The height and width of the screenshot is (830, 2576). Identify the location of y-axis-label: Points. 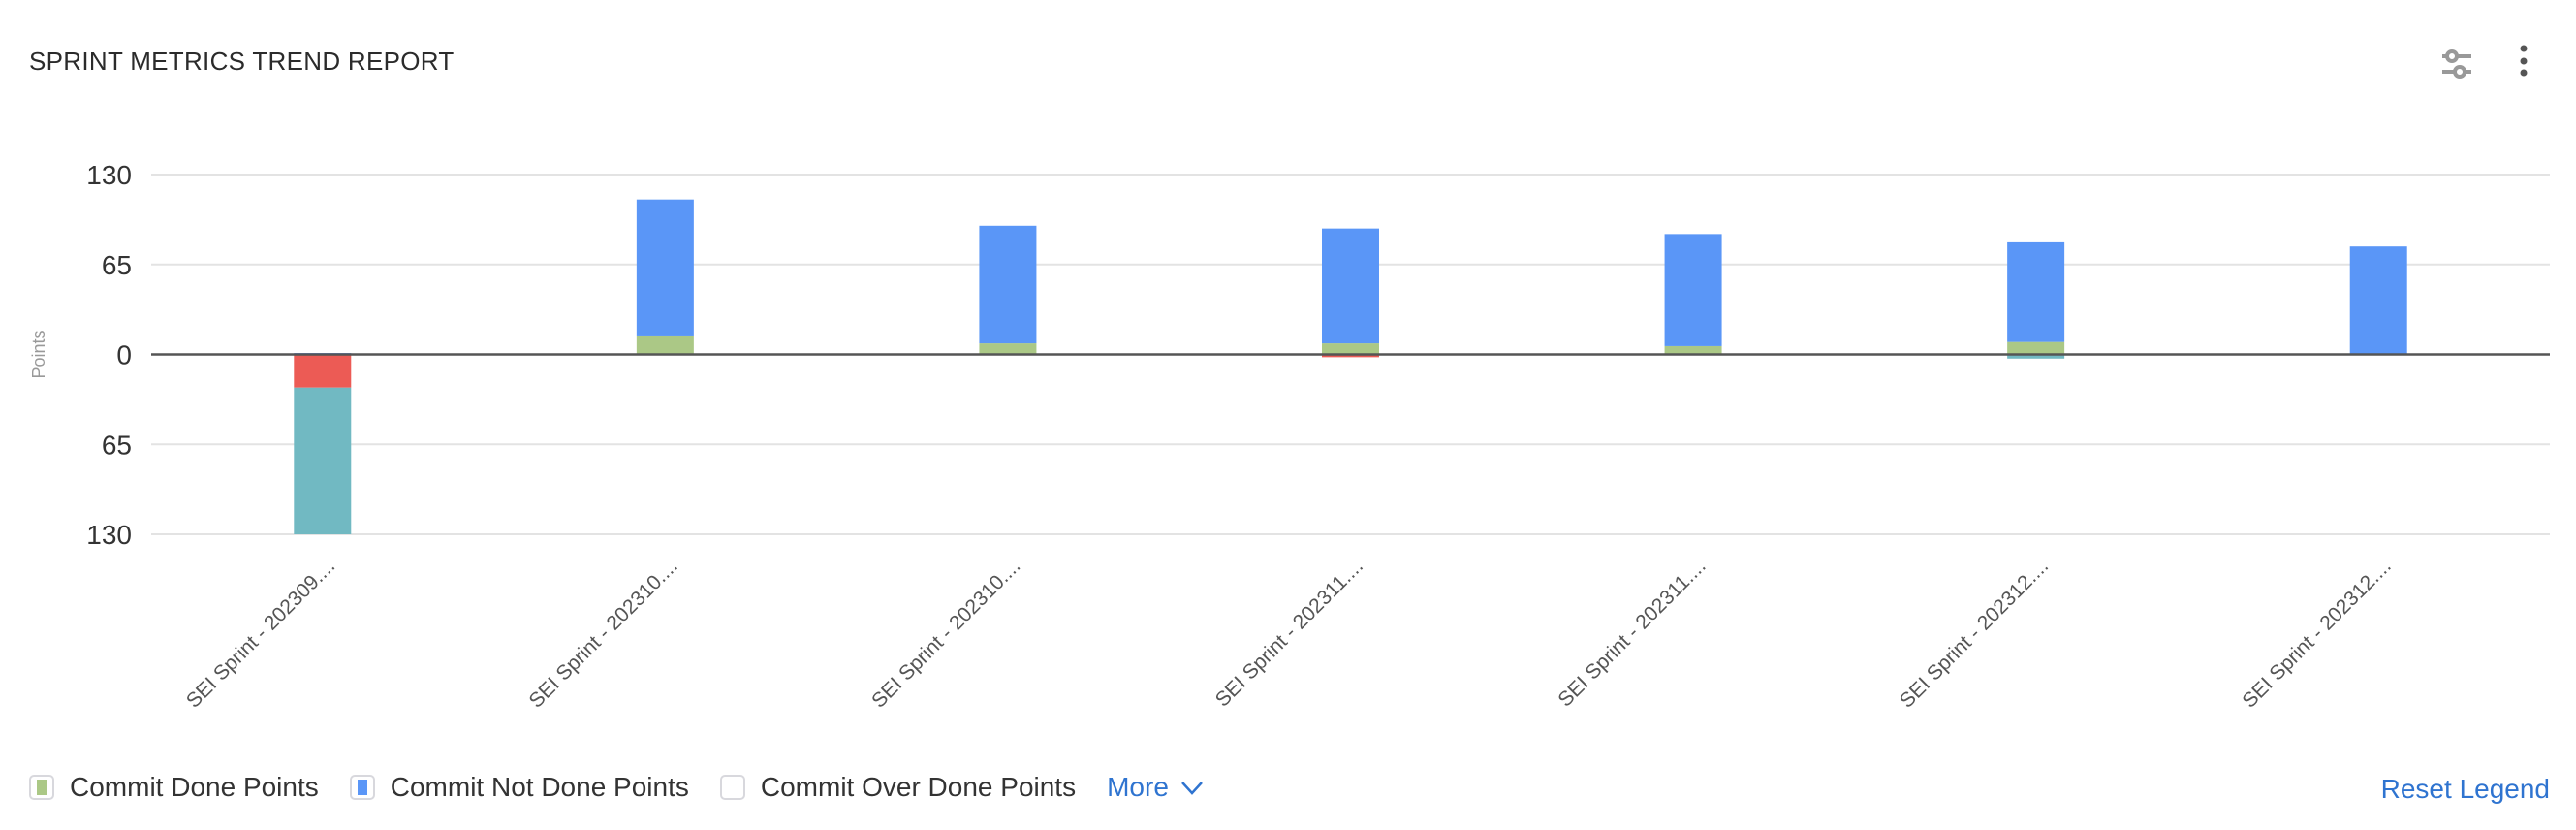
(38, 354).